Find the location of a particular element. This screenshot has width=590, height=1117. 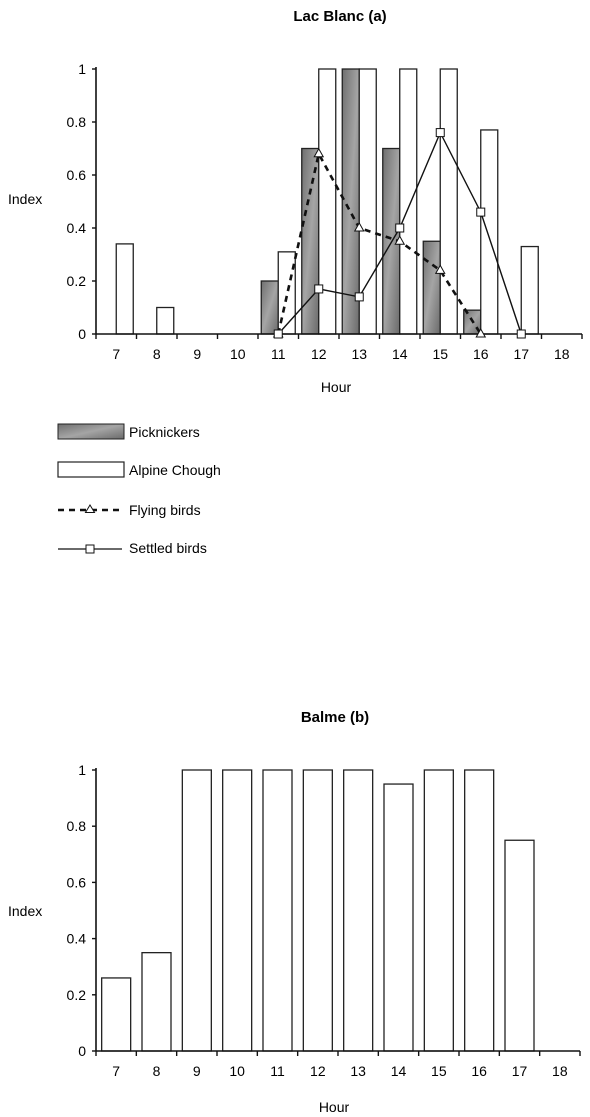

chart-a-y-tick-label: 0.8 is located at coordinates (77, 122).